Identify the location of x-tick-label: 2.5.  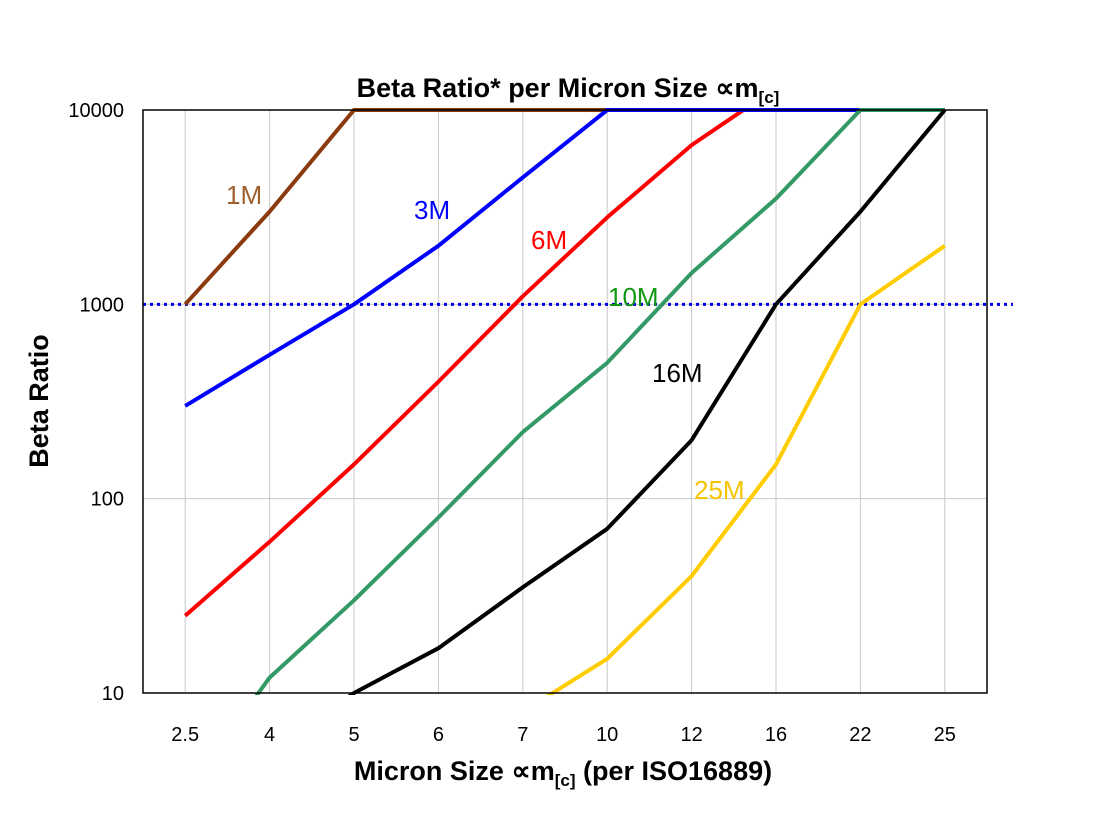
(185, 735).